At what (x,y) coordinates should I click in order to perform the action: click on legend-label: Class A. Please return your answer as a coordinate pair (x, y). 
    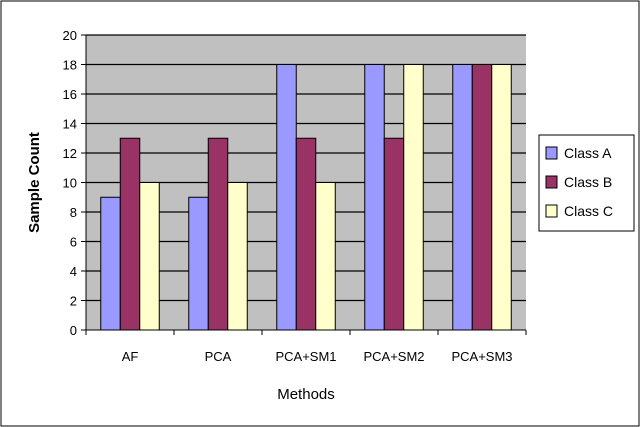
    Looking at the image, I should click on (588, 153).